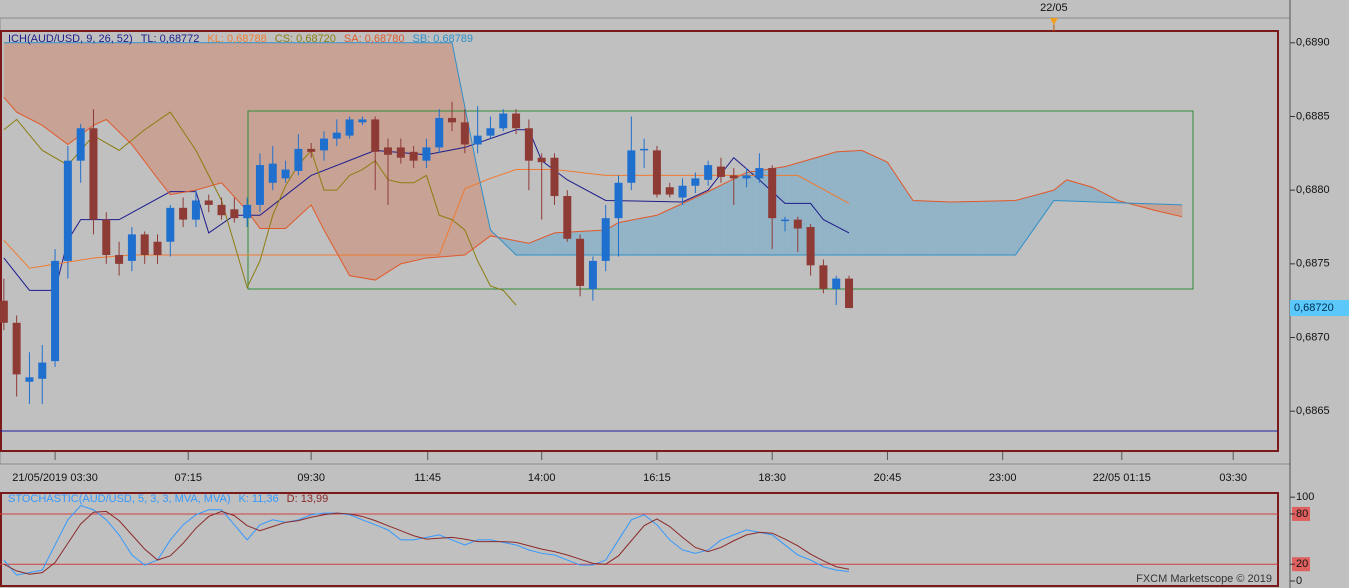  What do you see at coordinates (374, 39) in the screenshot?
I see `legend-entry: SA: 0,68780` at bounding box center [374, 39].